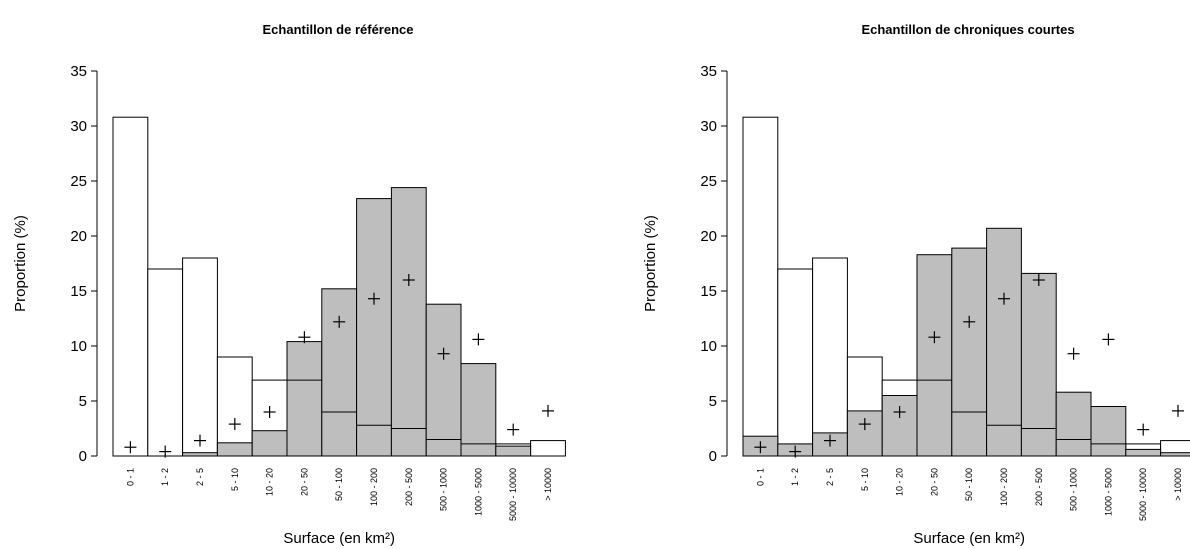 Image resolution: width=1190 pixels, height=549 pixels. What do you see at coordinates (338, 29) in the screenshot?
I see `chart-title: Echantillon de référence` at bounding box center [338, 29].